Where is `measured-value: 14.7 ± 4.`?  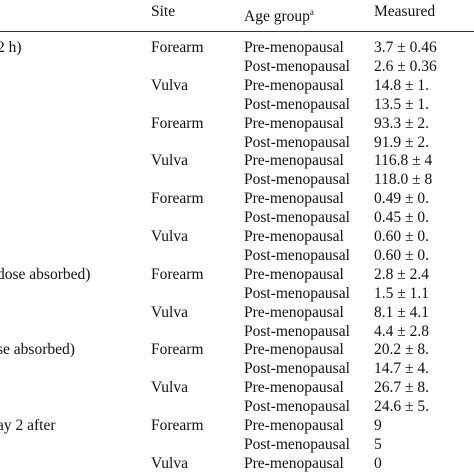
measured-value: 14.7 ± 4. is located at coordinates (402, 369).